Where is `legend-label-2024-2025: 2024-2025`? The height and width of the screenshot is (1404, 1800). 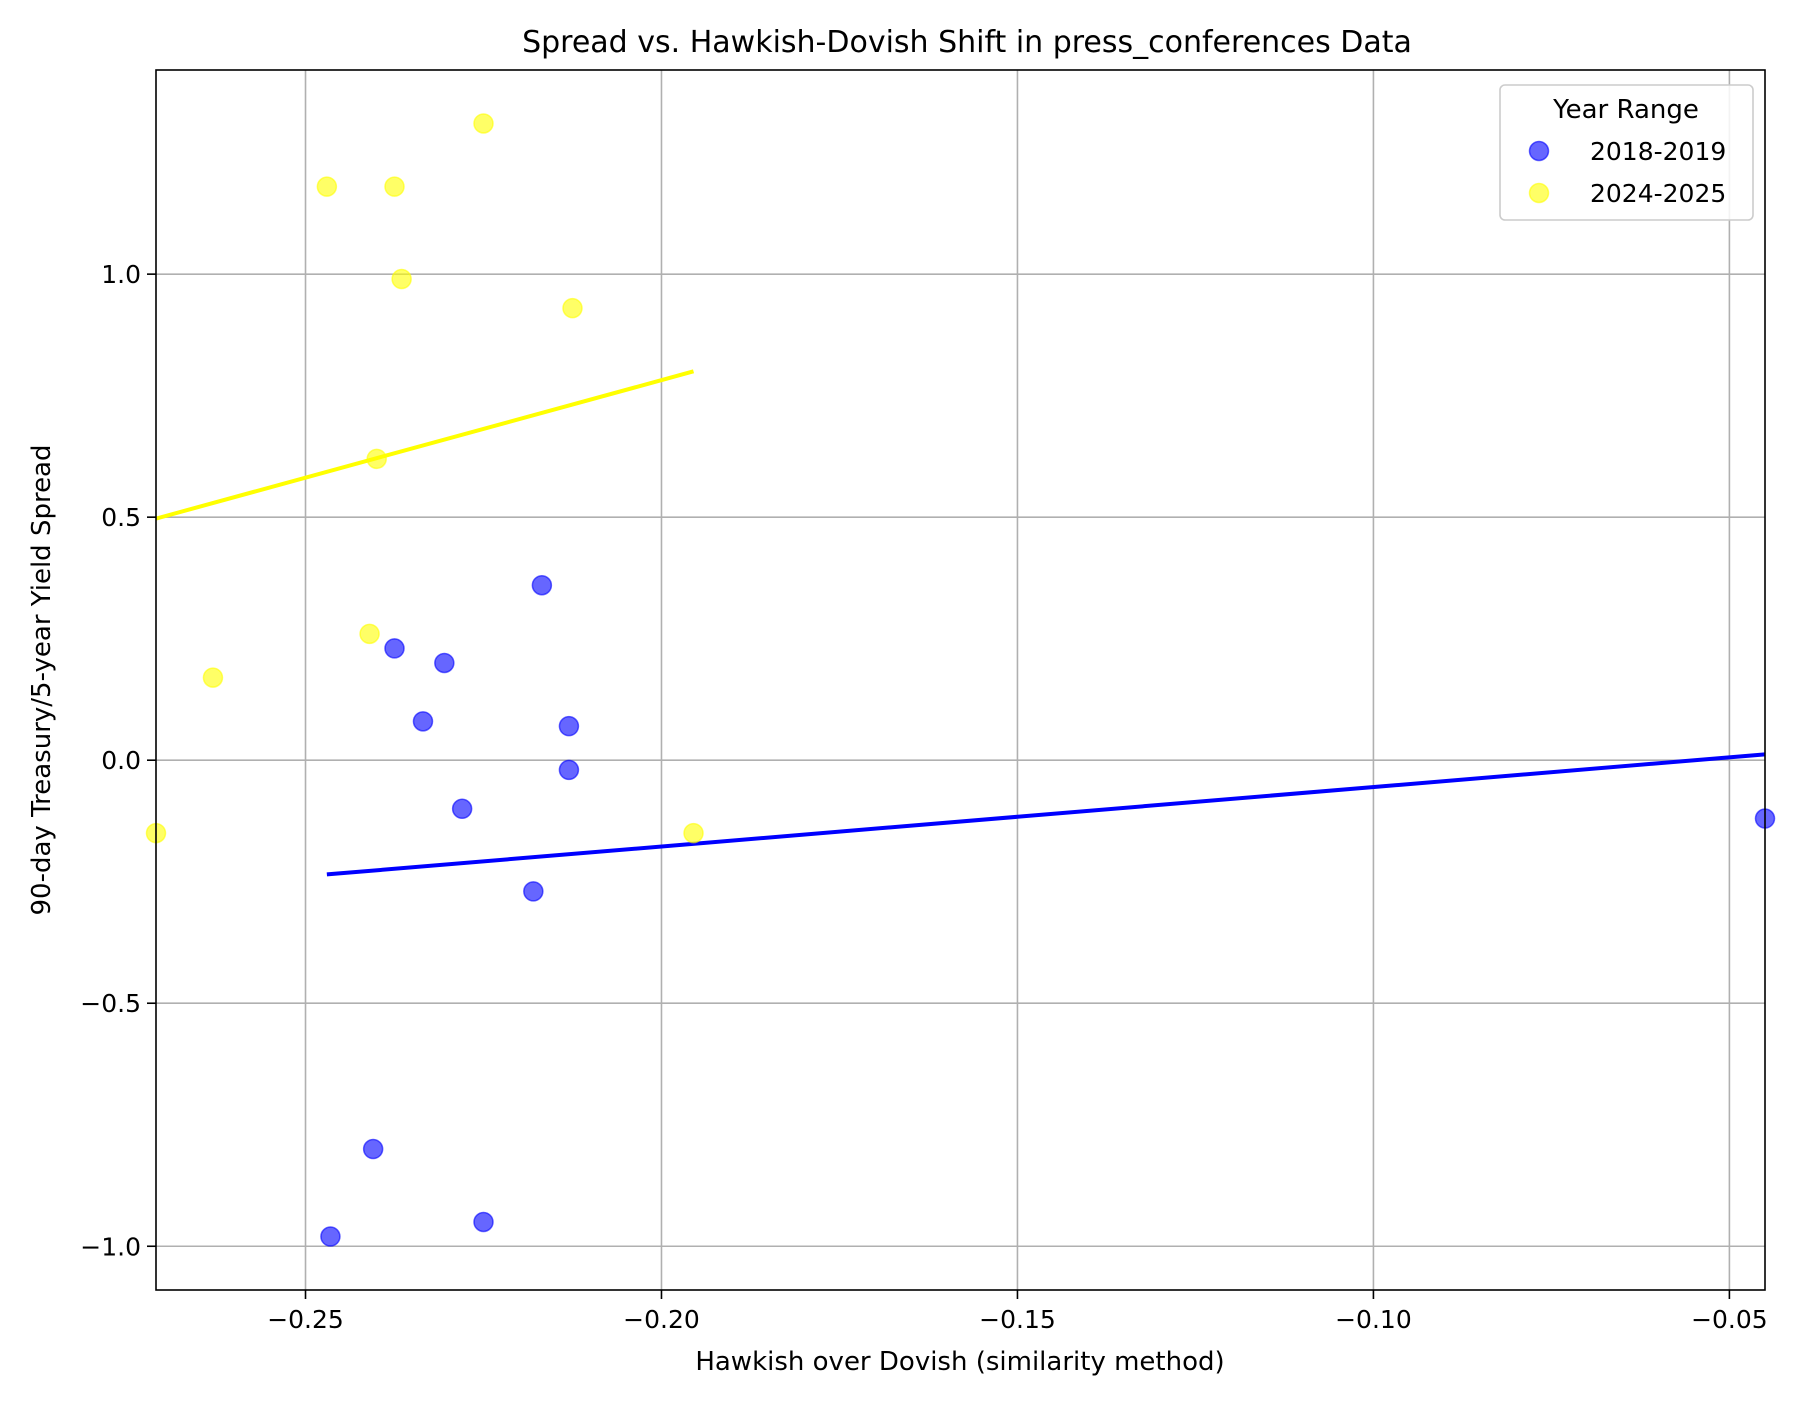 legend-label-2024-2025: 2024-2025 is located at coordinates (1658, 193).